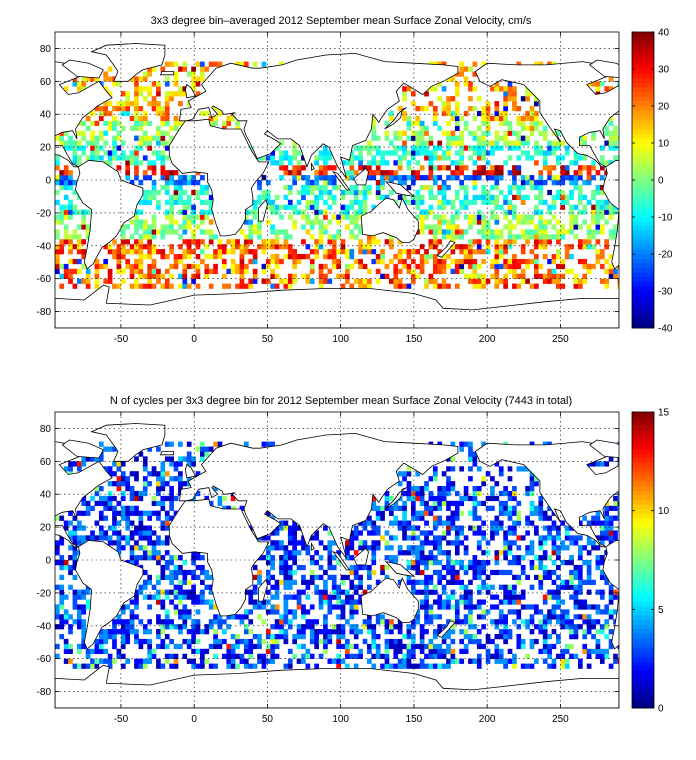  I want to click on colorbar-swatch, so click(643, 465).